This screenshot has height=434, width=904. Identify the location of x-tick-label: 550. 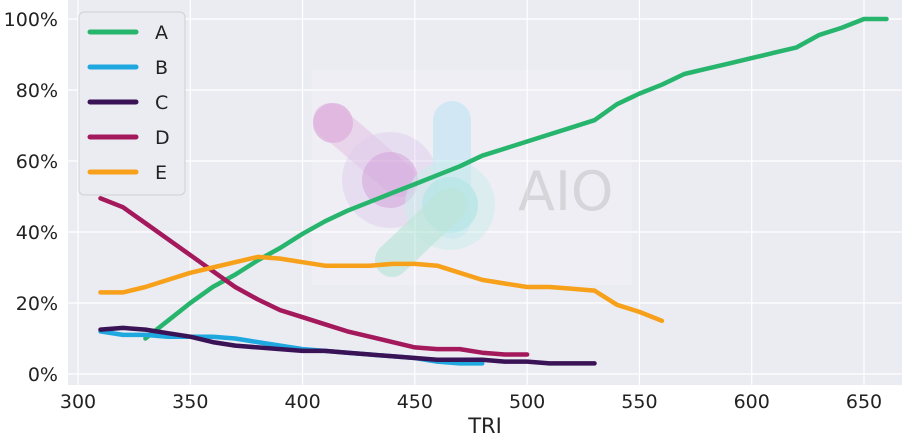
(639, 402).